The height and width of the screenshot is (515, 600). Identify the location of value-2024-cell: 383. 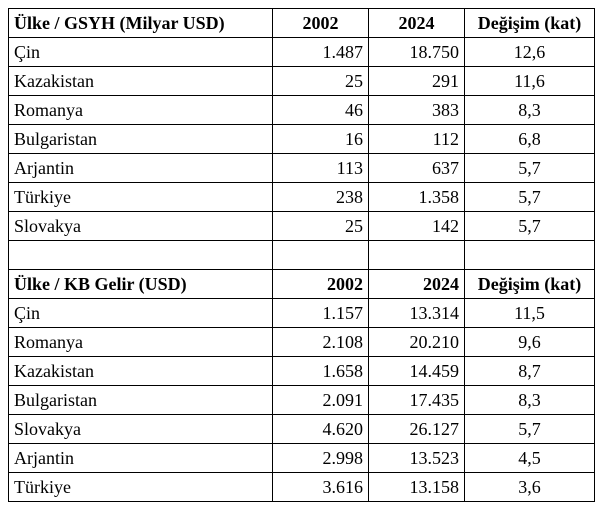
(416, 110).